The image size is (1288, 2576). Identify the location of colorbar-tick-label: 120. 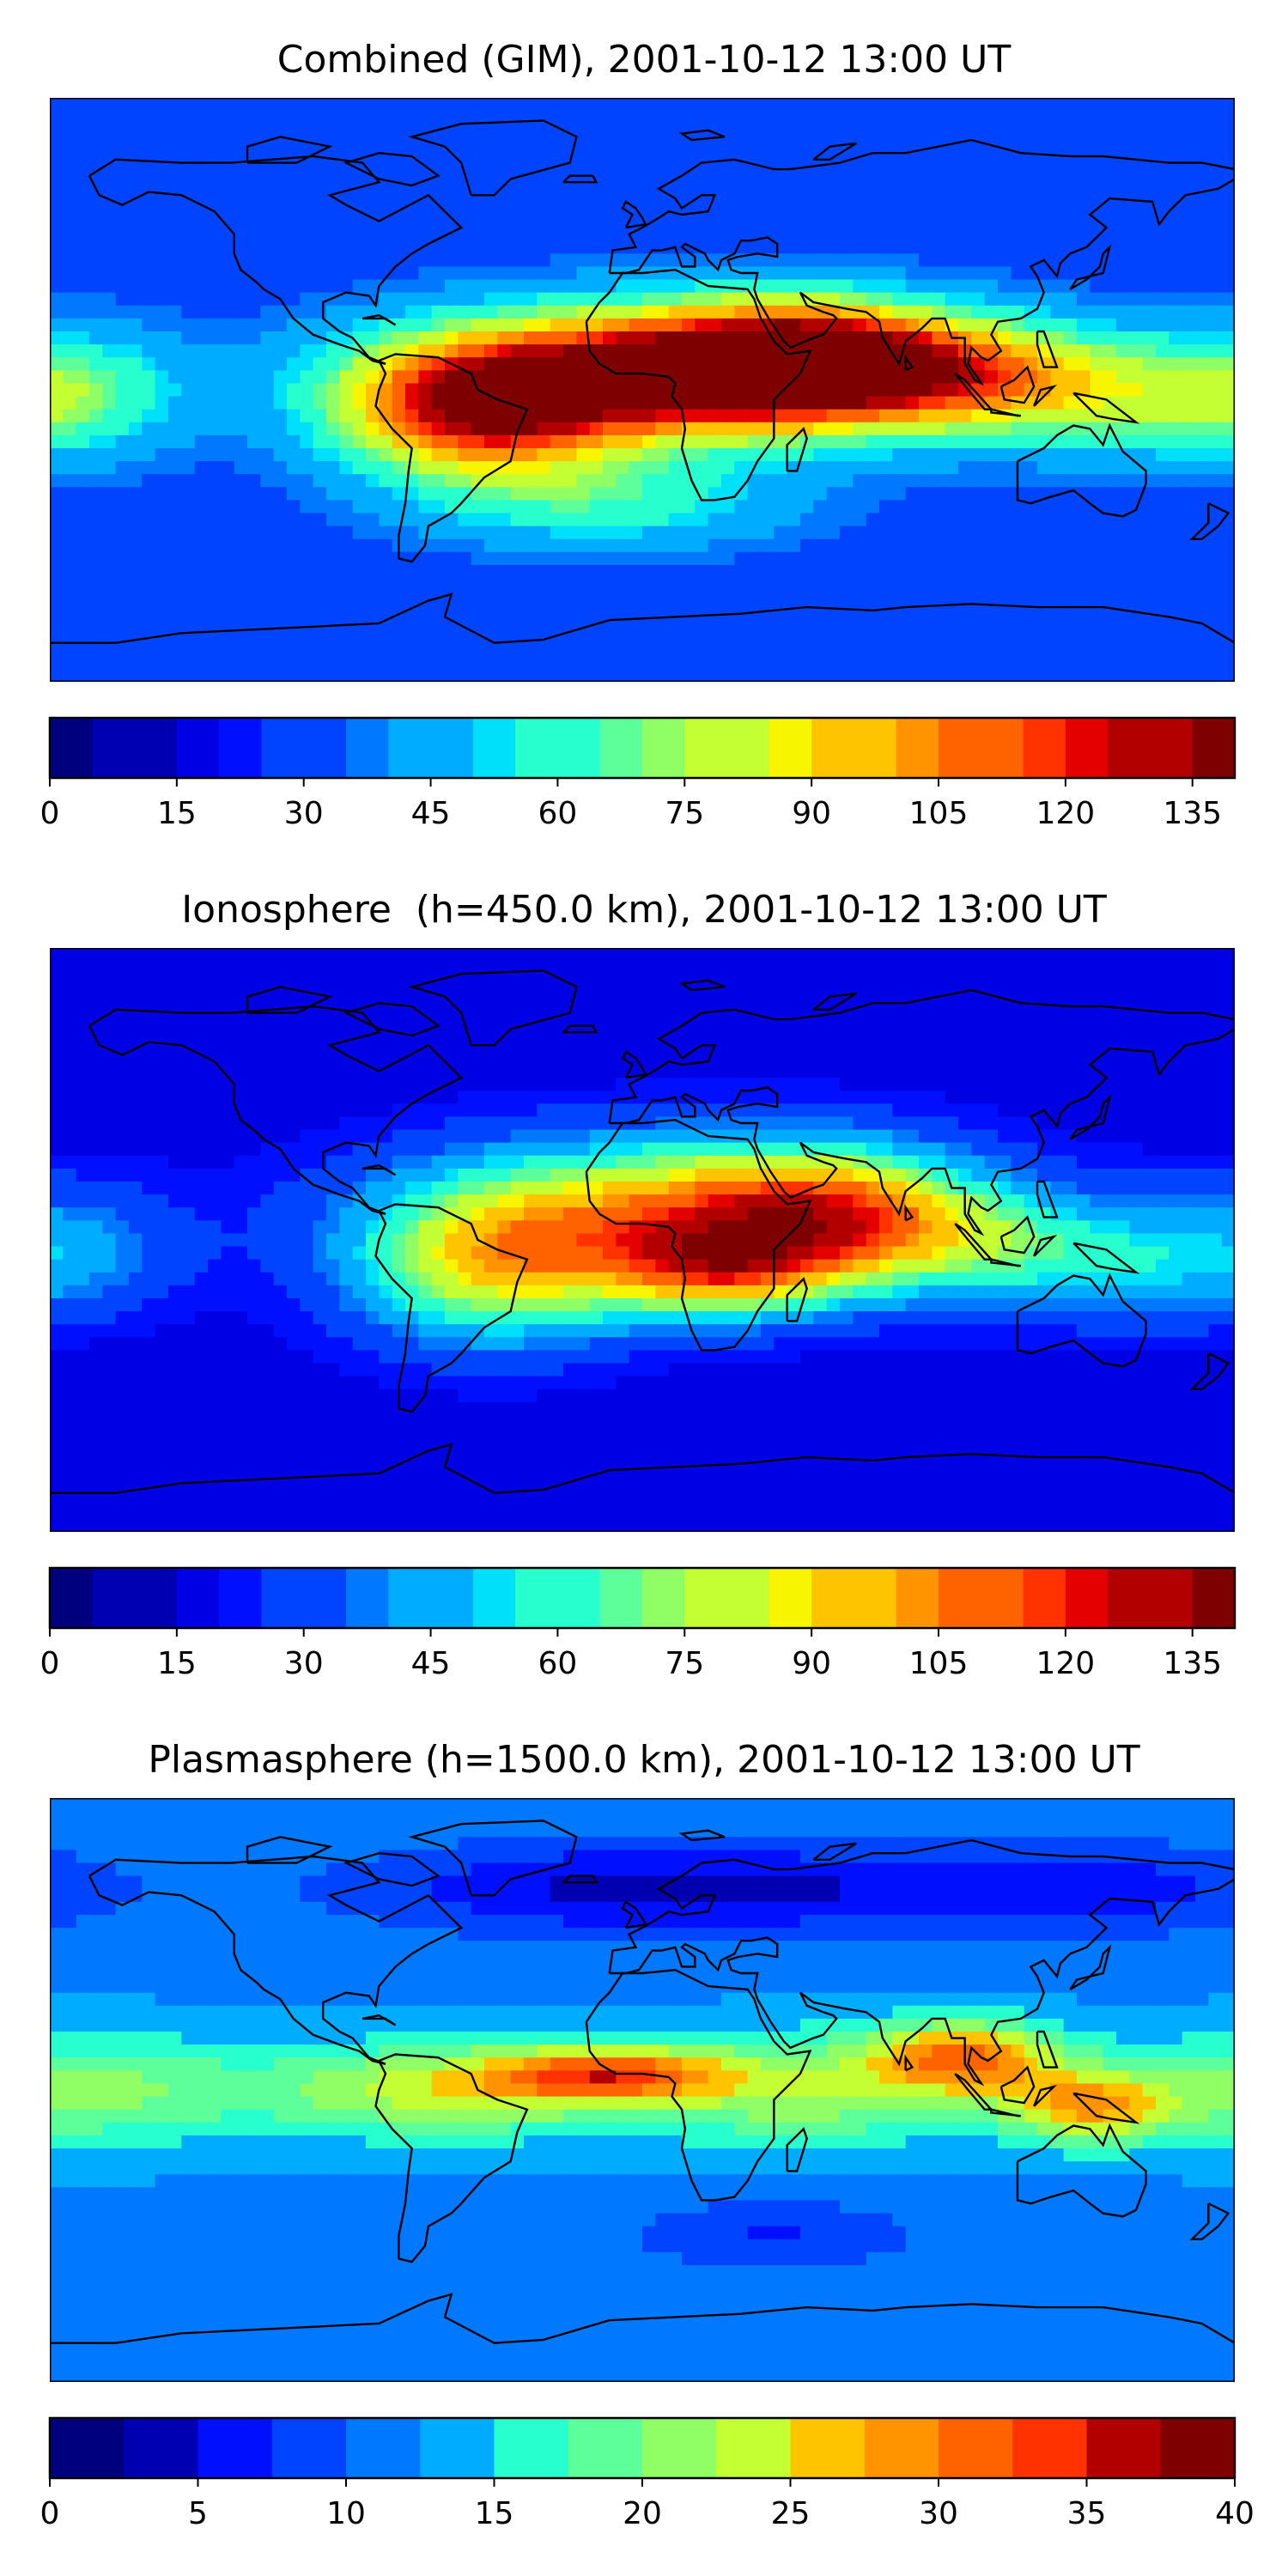
(1066, 813).